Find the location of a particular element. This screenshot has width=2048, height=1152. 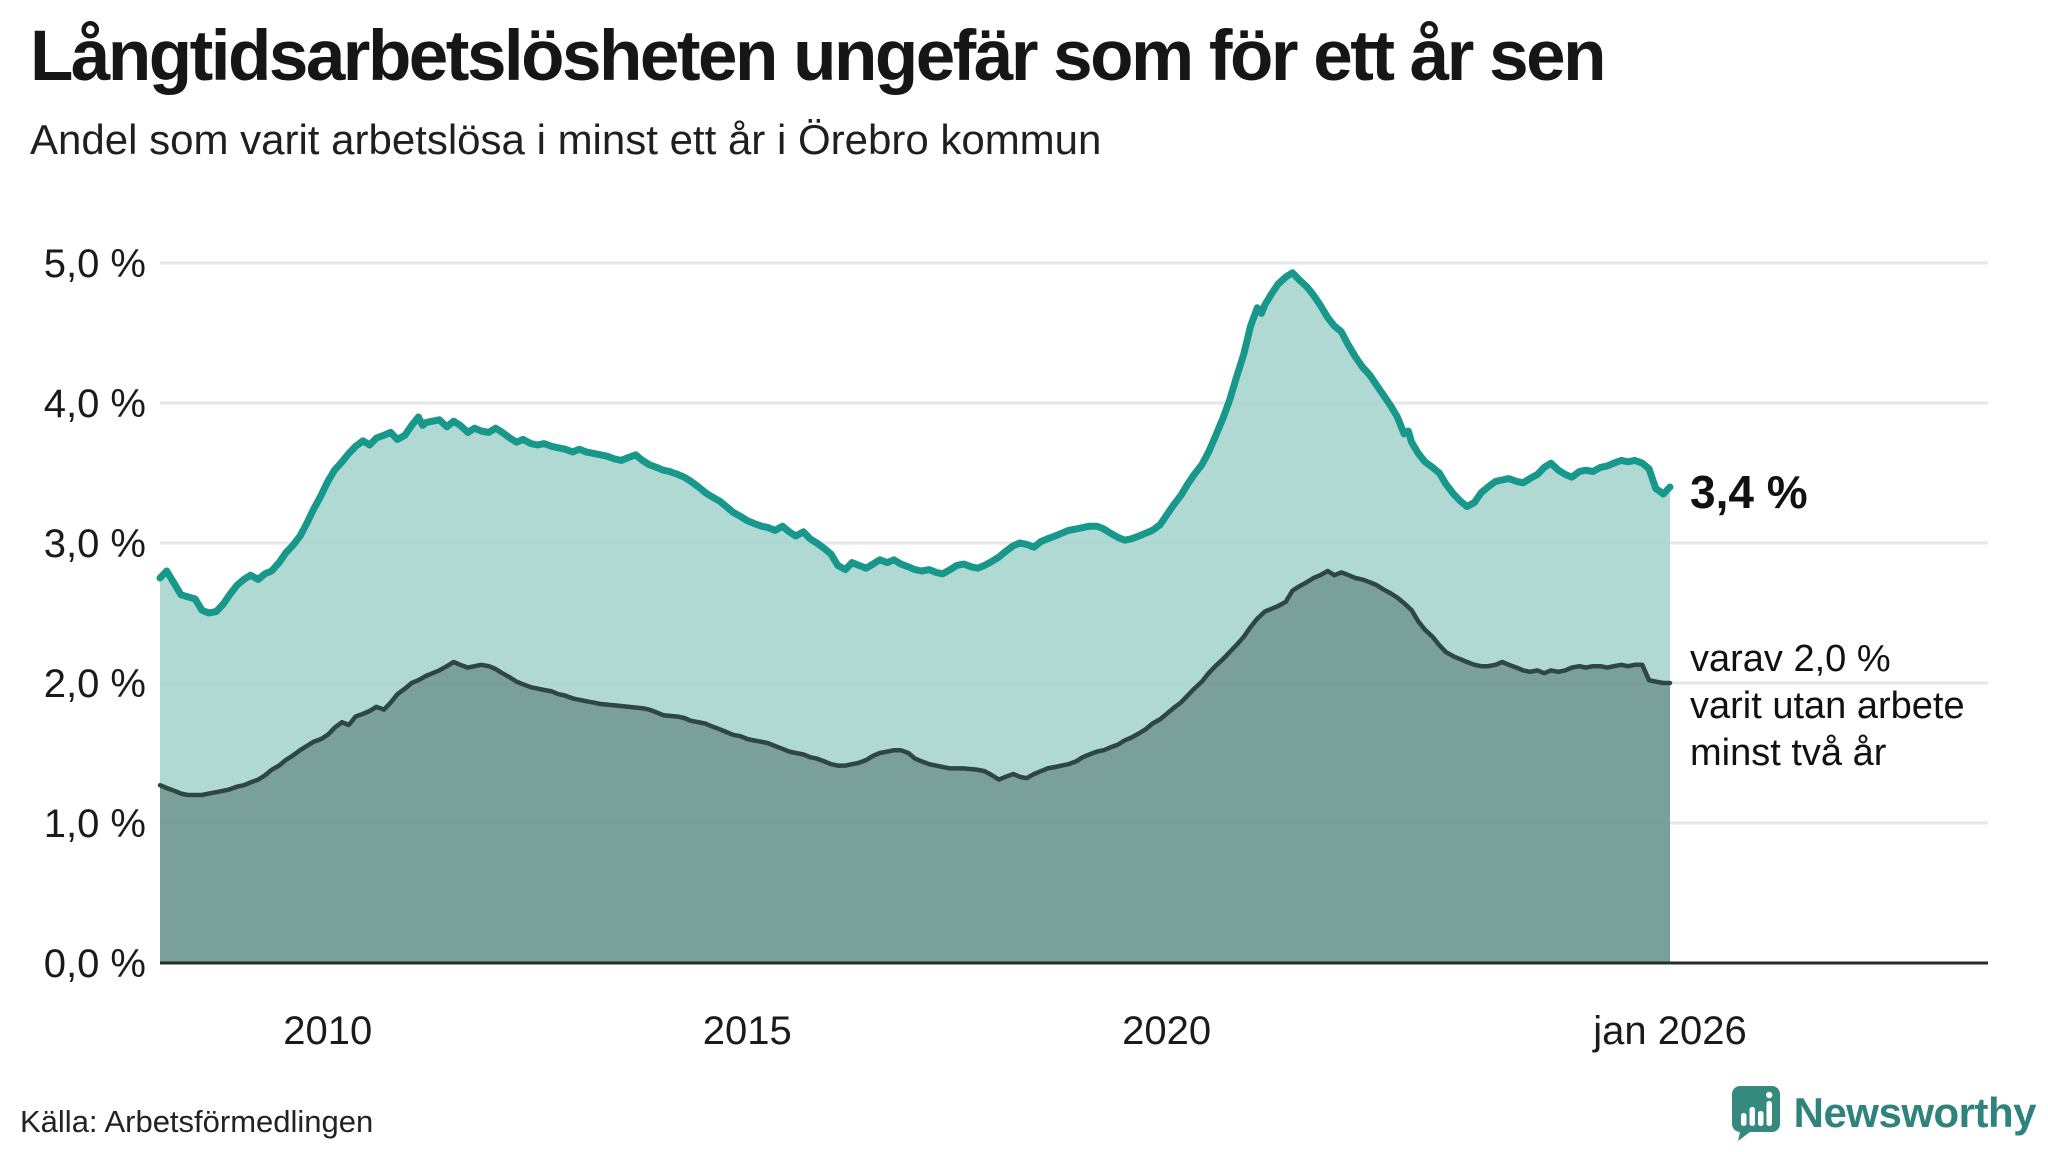

exclamation-dot is located at coordinates (1769, 1095).